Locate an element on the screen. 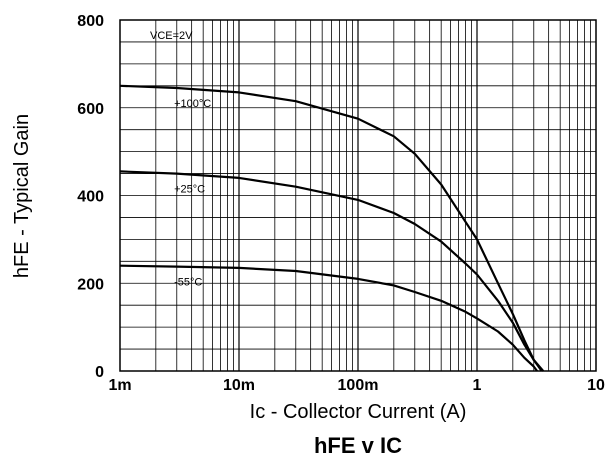  label-layer: +100°C +25°C -55°C is located at coordinates (192, 193).